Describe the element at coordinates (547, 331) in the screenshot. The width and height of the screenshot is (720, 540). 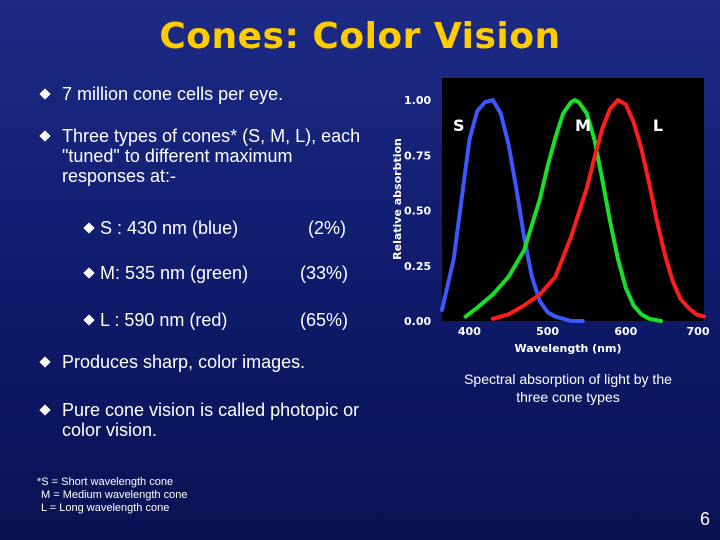
I see `x-tick-label: 500` at that location.